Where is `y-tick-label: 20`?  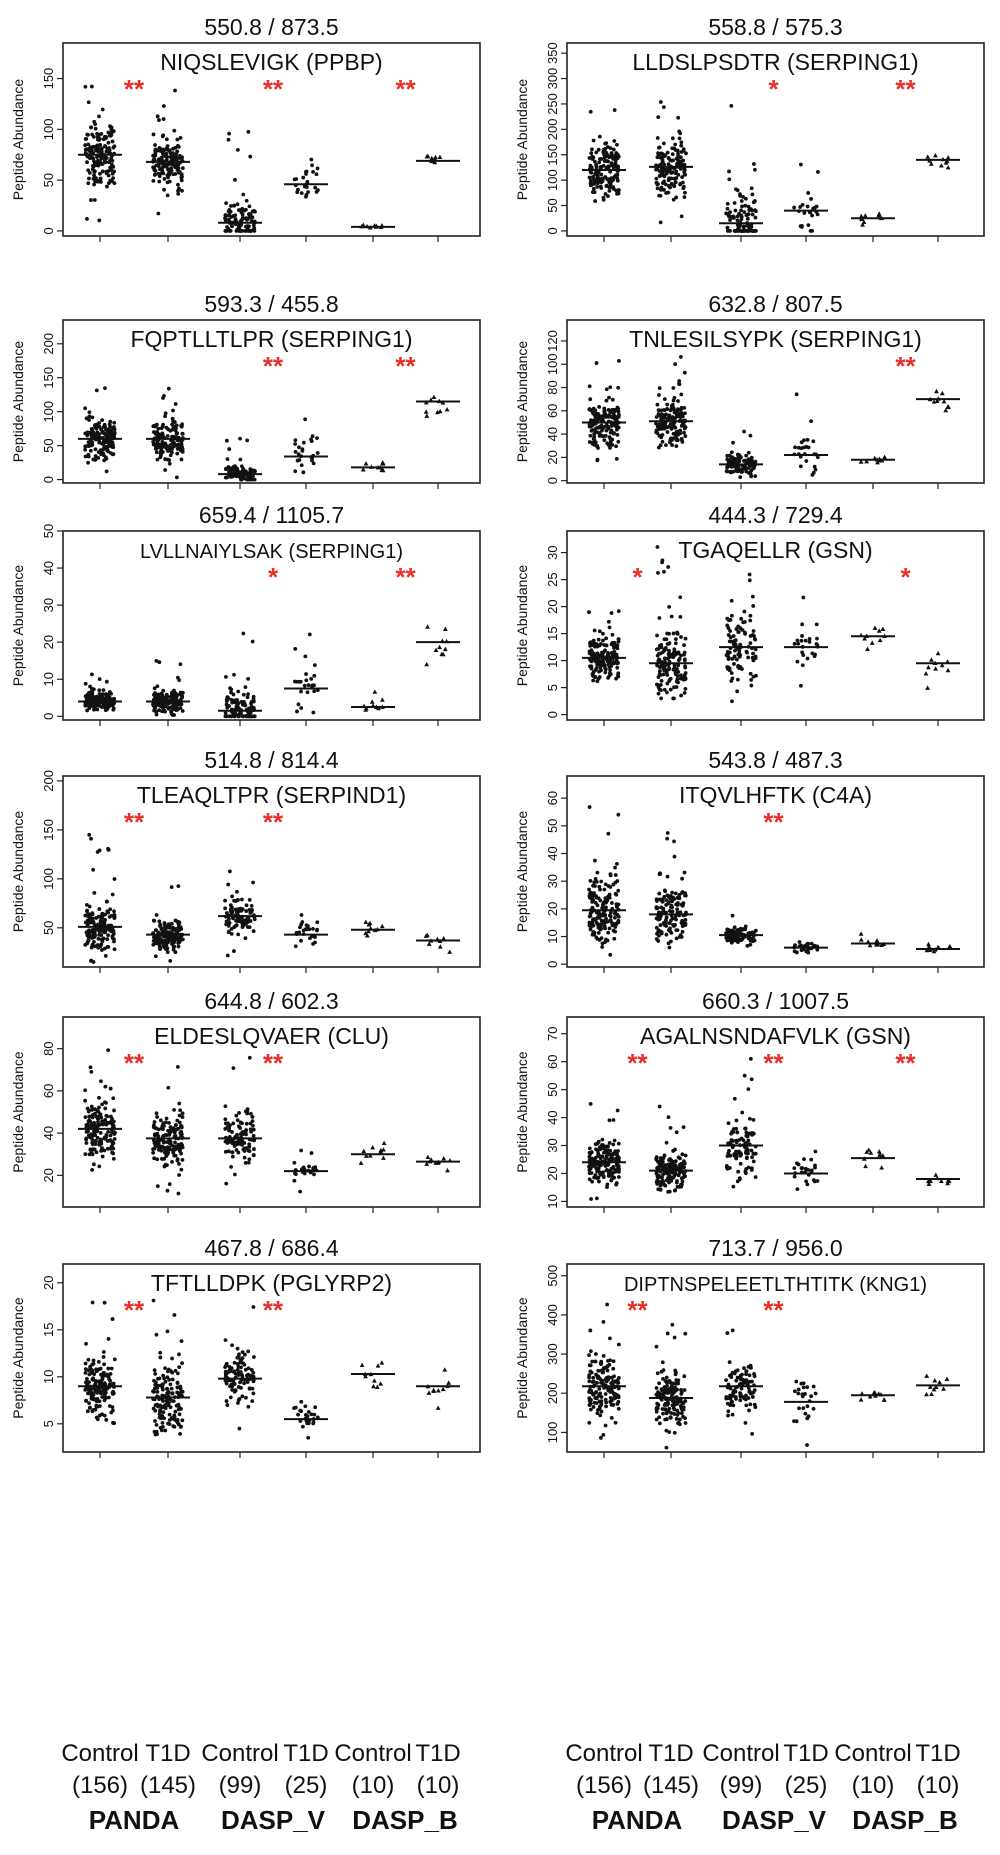
y-tick-label: 20 is located at coordinates (48, 1175).